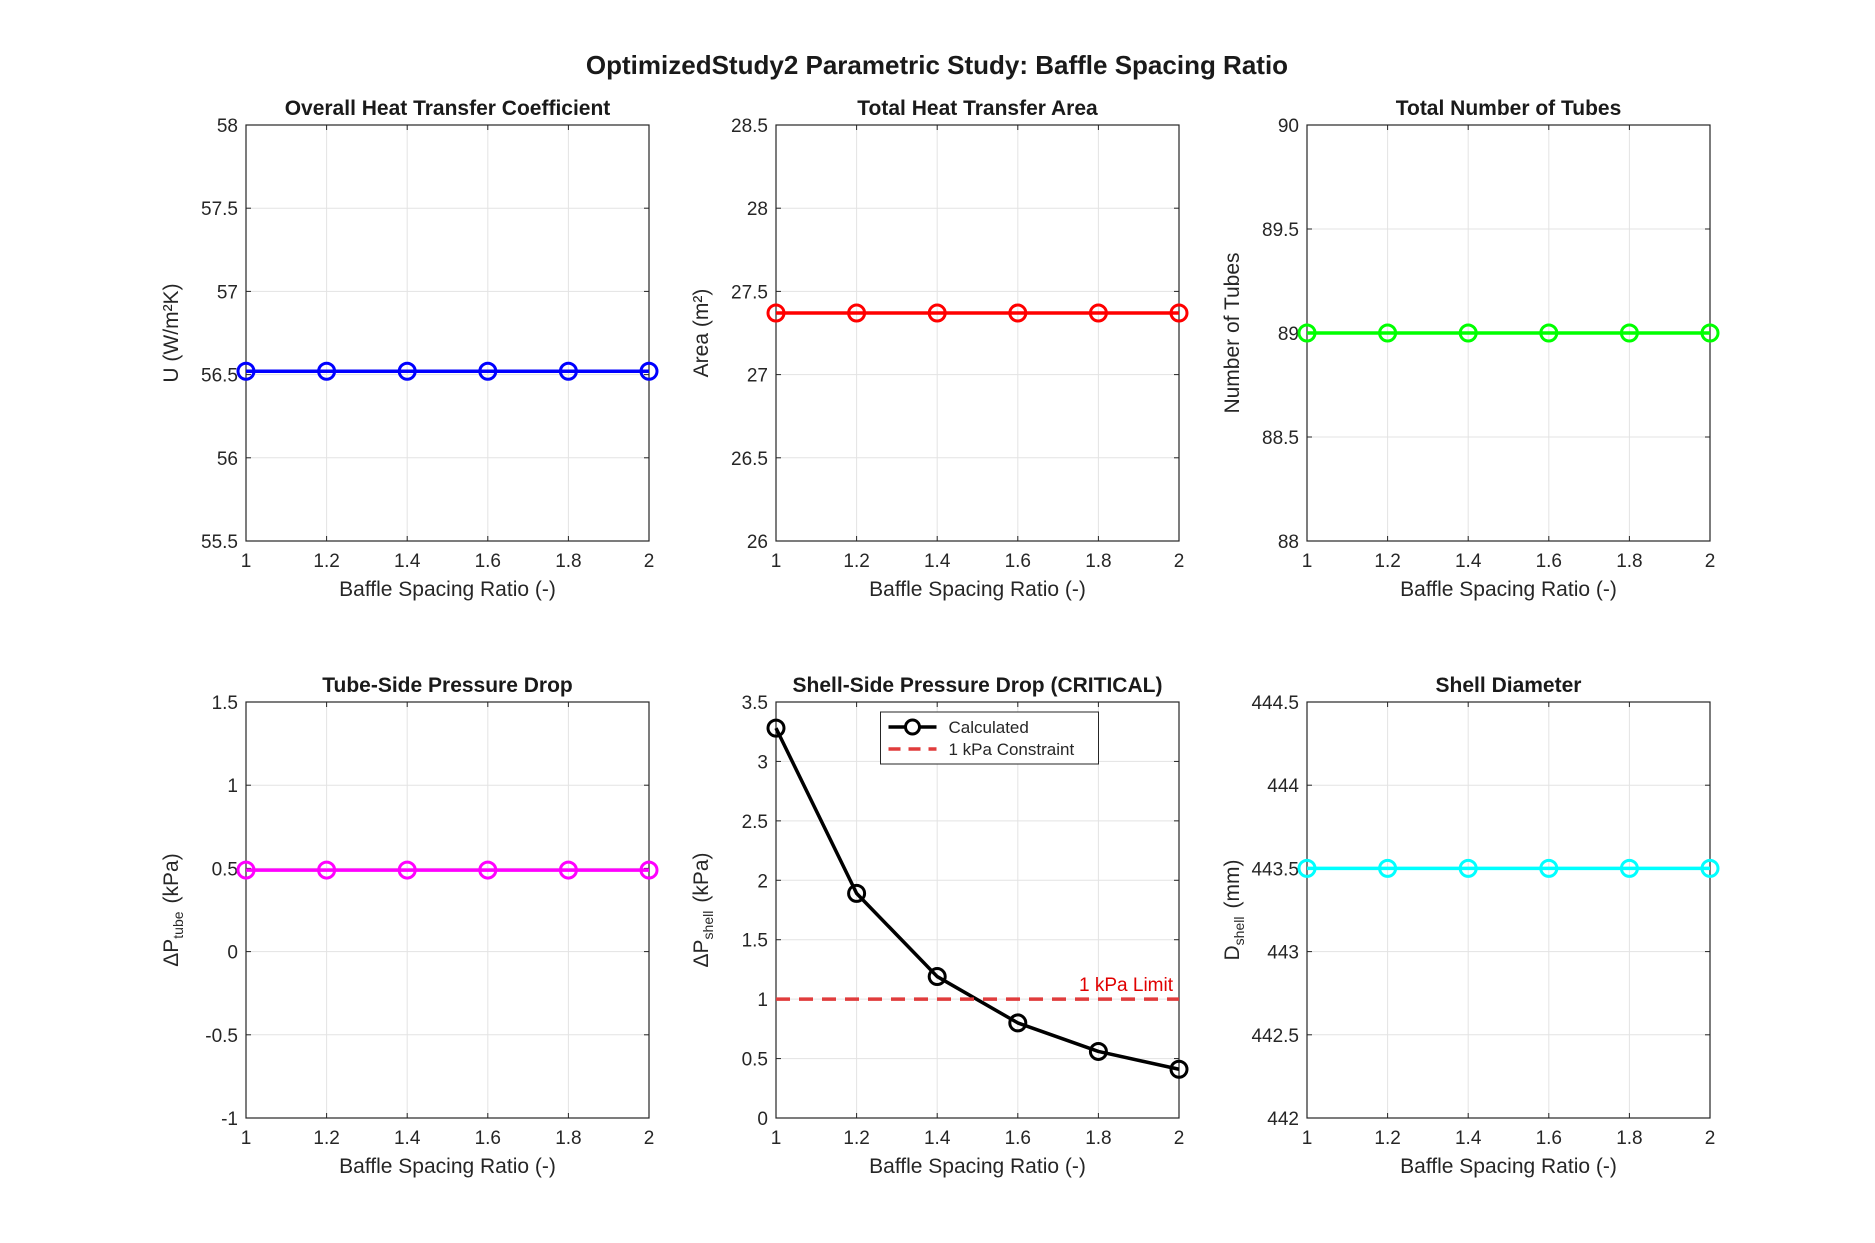  I want to click on y-axis-label-unit: (mm), so click(1232, 884).